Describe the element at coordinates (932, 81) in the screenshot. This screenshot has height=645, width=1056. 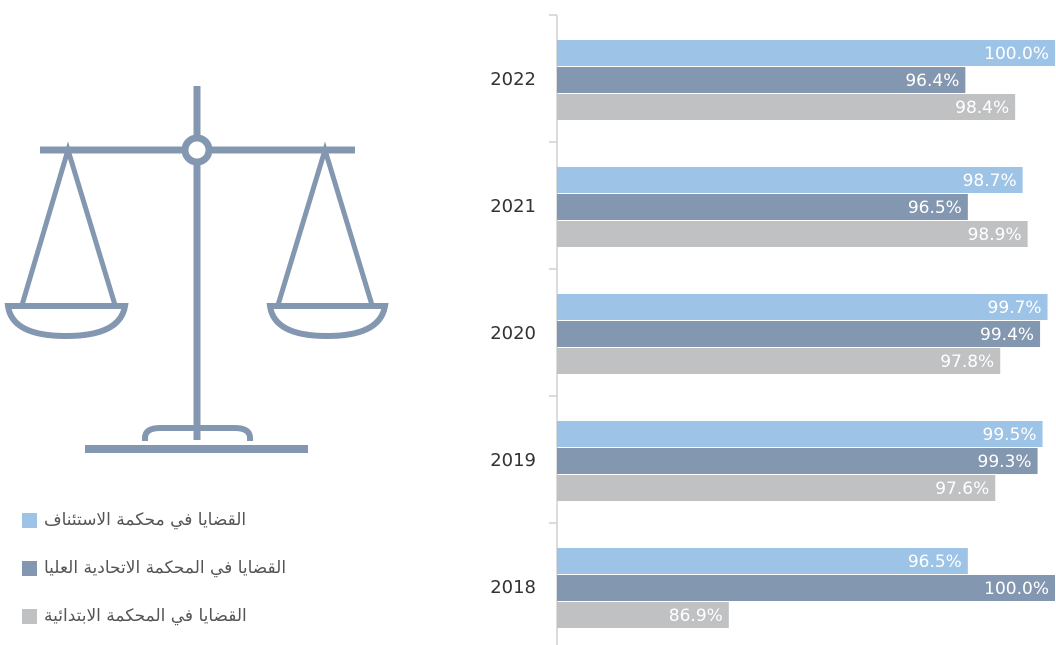
I see `value-label: 96.4%` at that location.